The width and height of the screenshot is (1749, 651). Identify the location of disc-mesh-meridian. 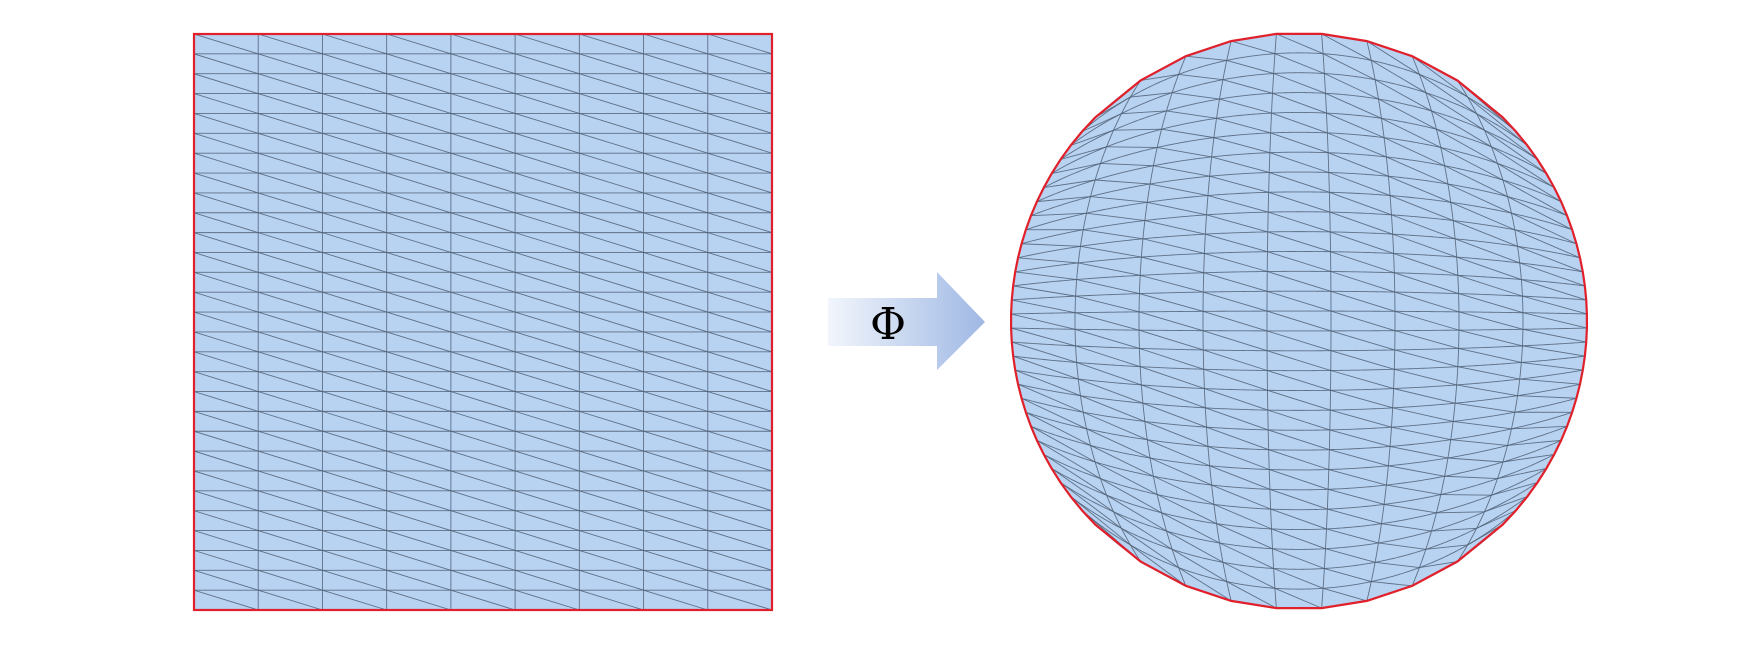
(1435, 321).